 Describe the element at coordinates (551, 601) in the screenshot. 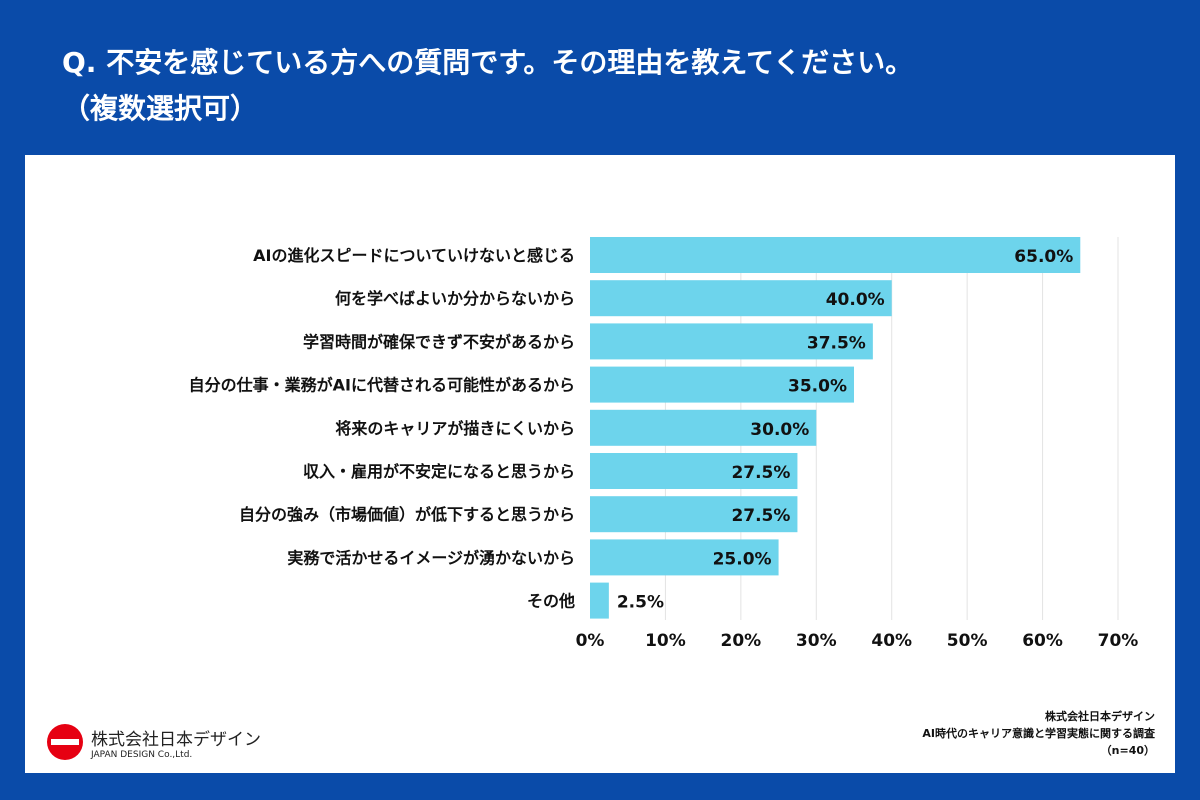

I see `category-label: その他` at that location.